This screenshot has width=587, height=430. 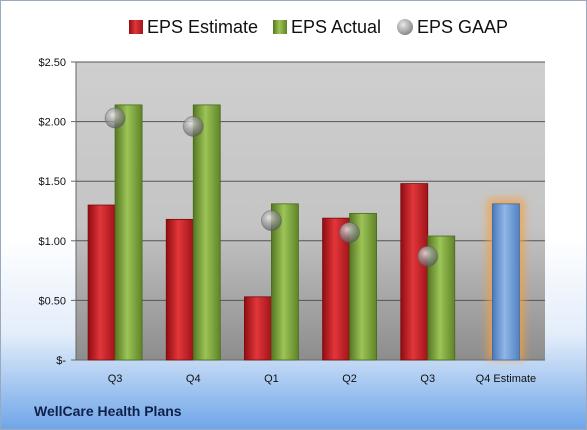 I want to click on legend-swatch-estimate, so click(x=136, y=27).